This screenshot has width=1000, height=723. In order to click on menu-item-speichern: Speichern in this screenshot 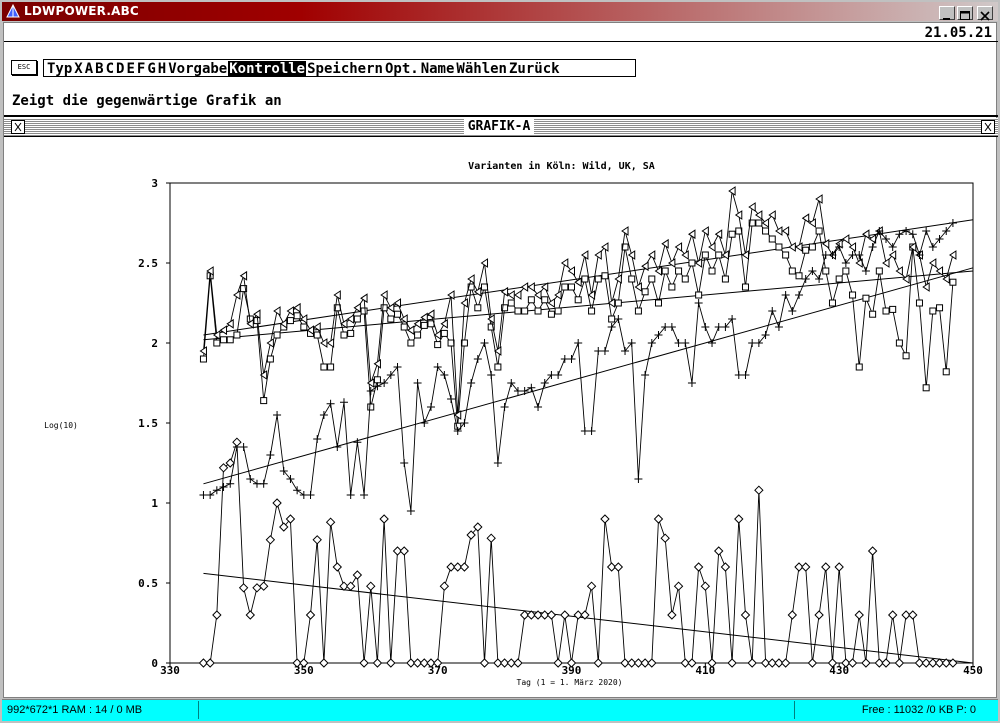, I will do `click(345, 69)`.